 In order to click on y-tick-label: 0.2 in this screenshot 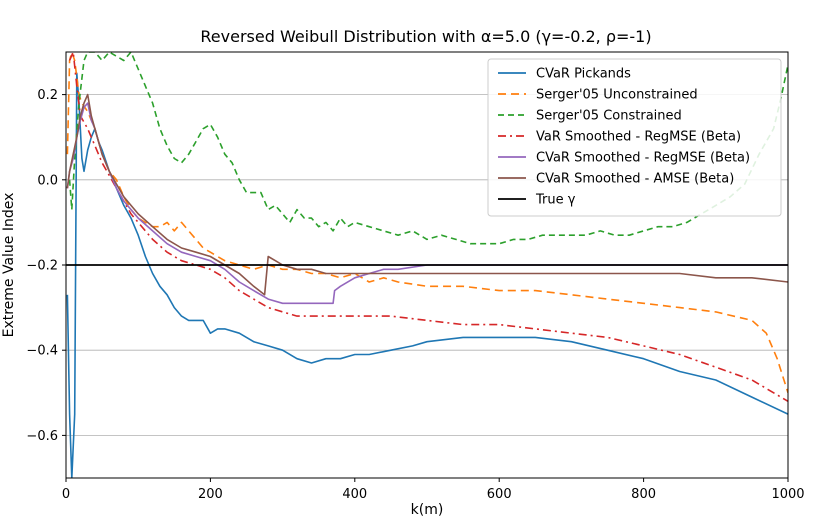, I will do `click(47, 95)`.